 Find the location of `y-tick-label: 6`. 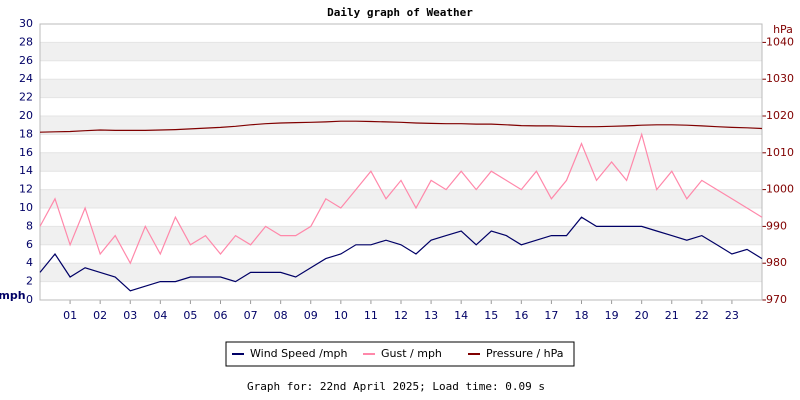

y-tick-label: 6 is located at coordinates (29, 244).